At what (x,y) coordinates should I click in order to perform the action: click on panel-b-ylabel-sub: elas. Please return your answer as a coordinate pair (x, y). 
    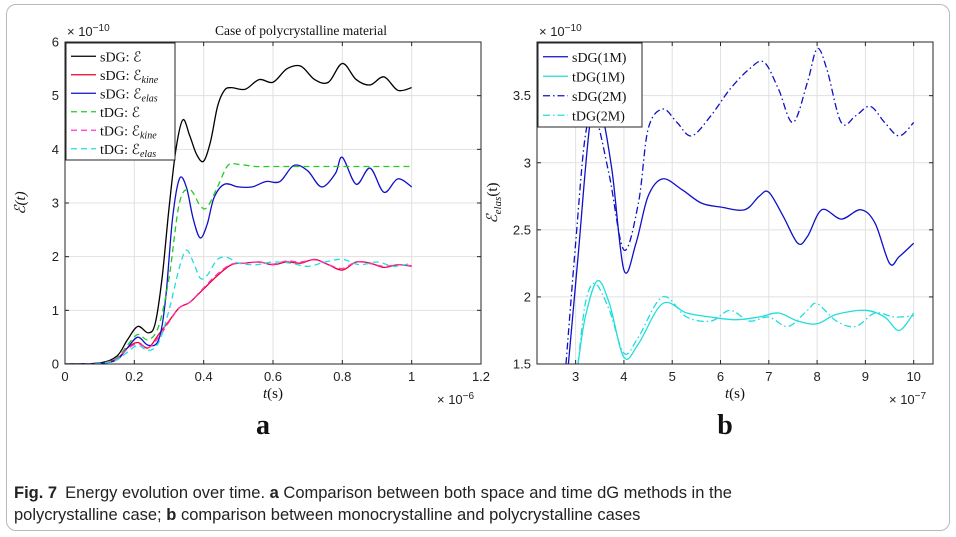
    Looking at the image, I should click on (498, 206).